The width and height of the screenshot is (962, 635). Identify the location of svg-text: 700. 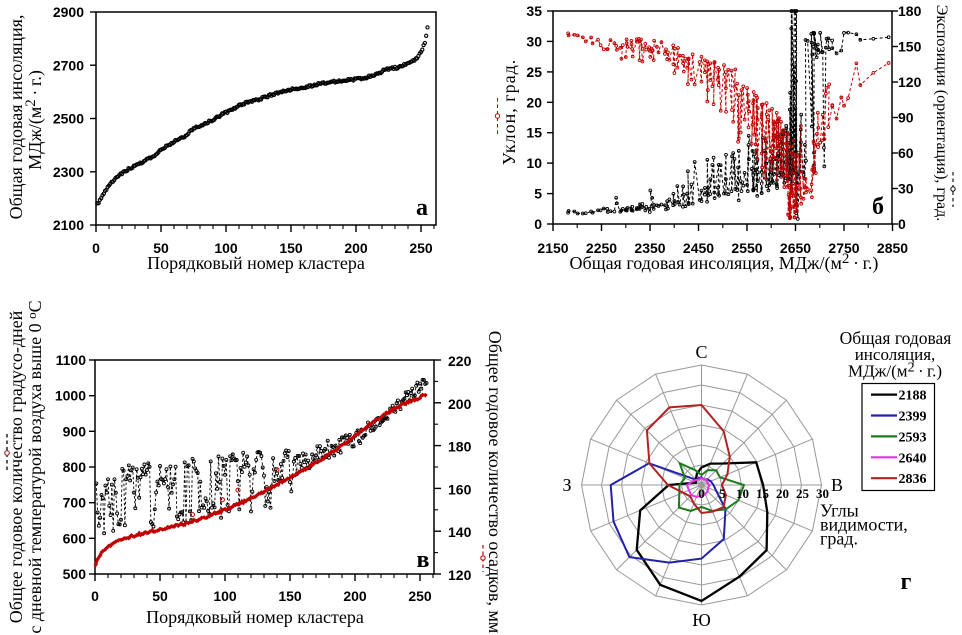
(75, 503).